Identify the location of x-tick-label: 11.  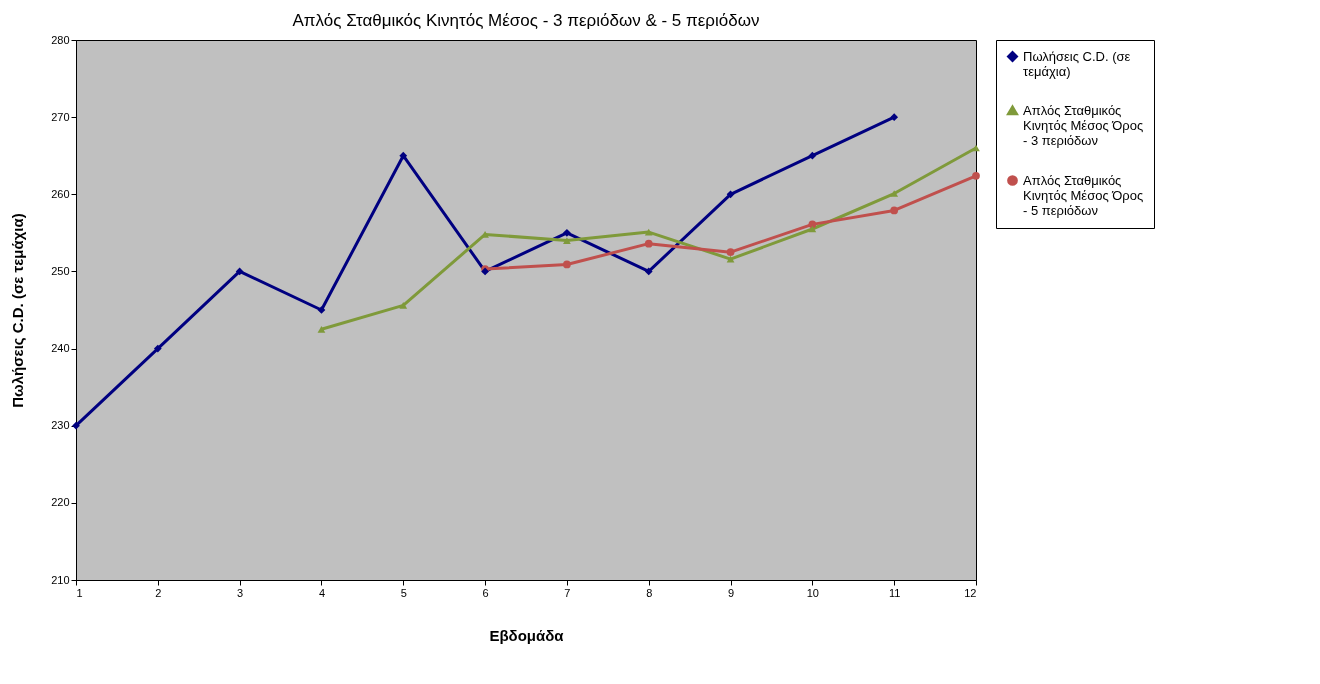
(894, 592).